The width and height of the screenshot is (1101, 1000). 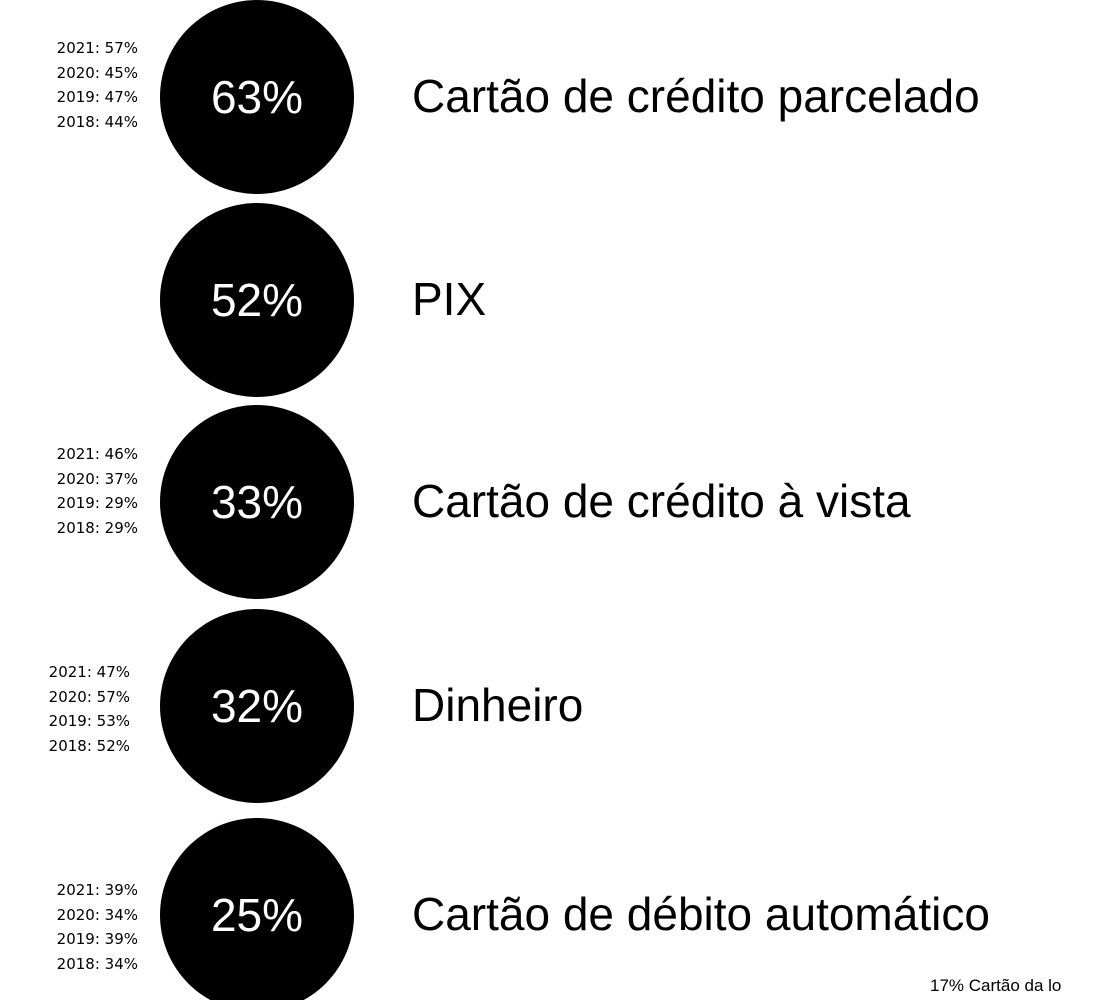 I want to click on footer-note: 17% Cartão da lo, so click(x=996, y=985).